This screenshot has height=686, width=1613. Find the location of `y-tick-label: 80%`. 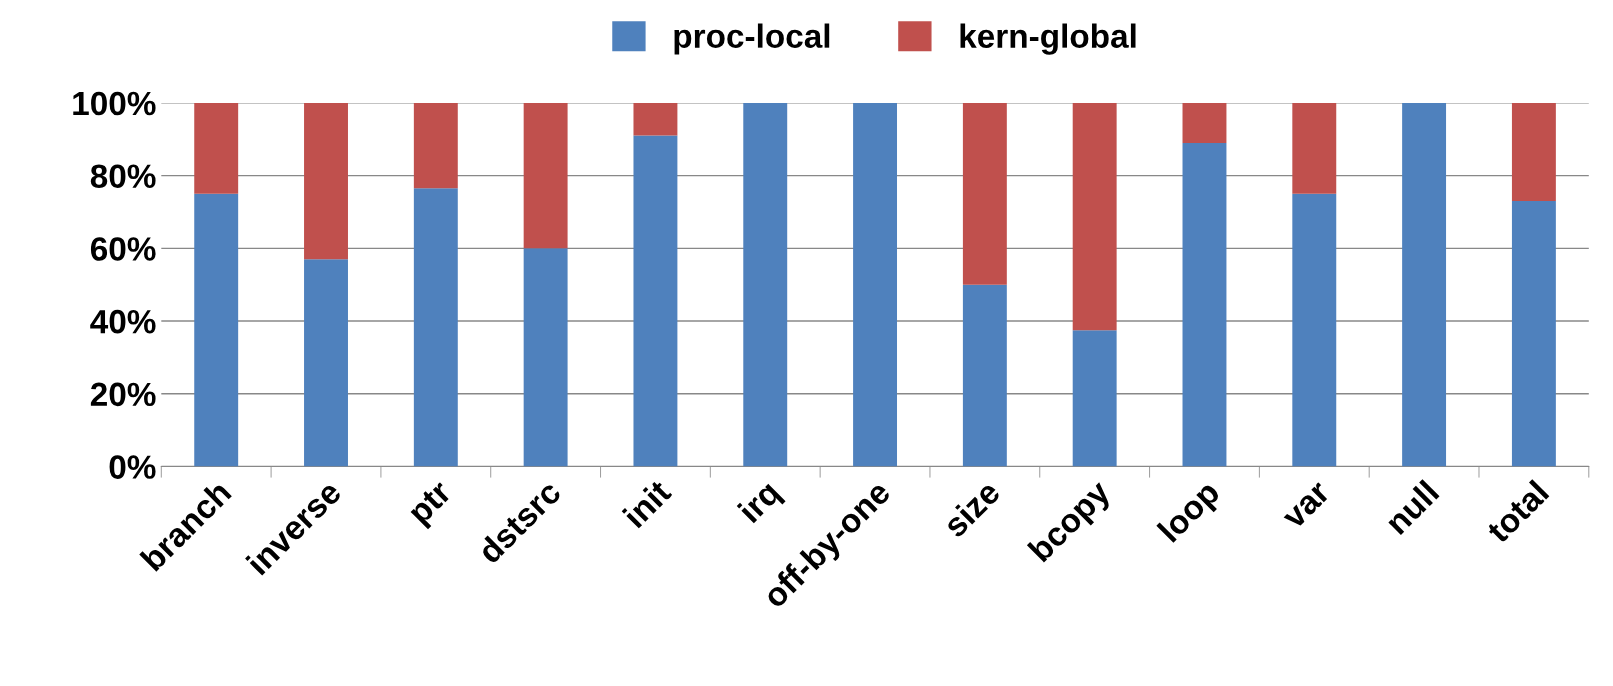

y-tick-label: 80% is located at coordinates (123, 176).